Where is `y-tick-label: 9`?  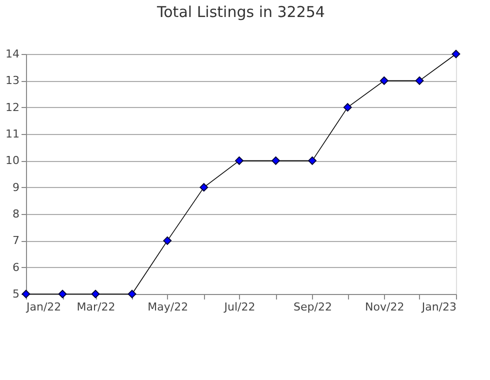
y-tick-label: 9 is located at coordinates (16, 187).